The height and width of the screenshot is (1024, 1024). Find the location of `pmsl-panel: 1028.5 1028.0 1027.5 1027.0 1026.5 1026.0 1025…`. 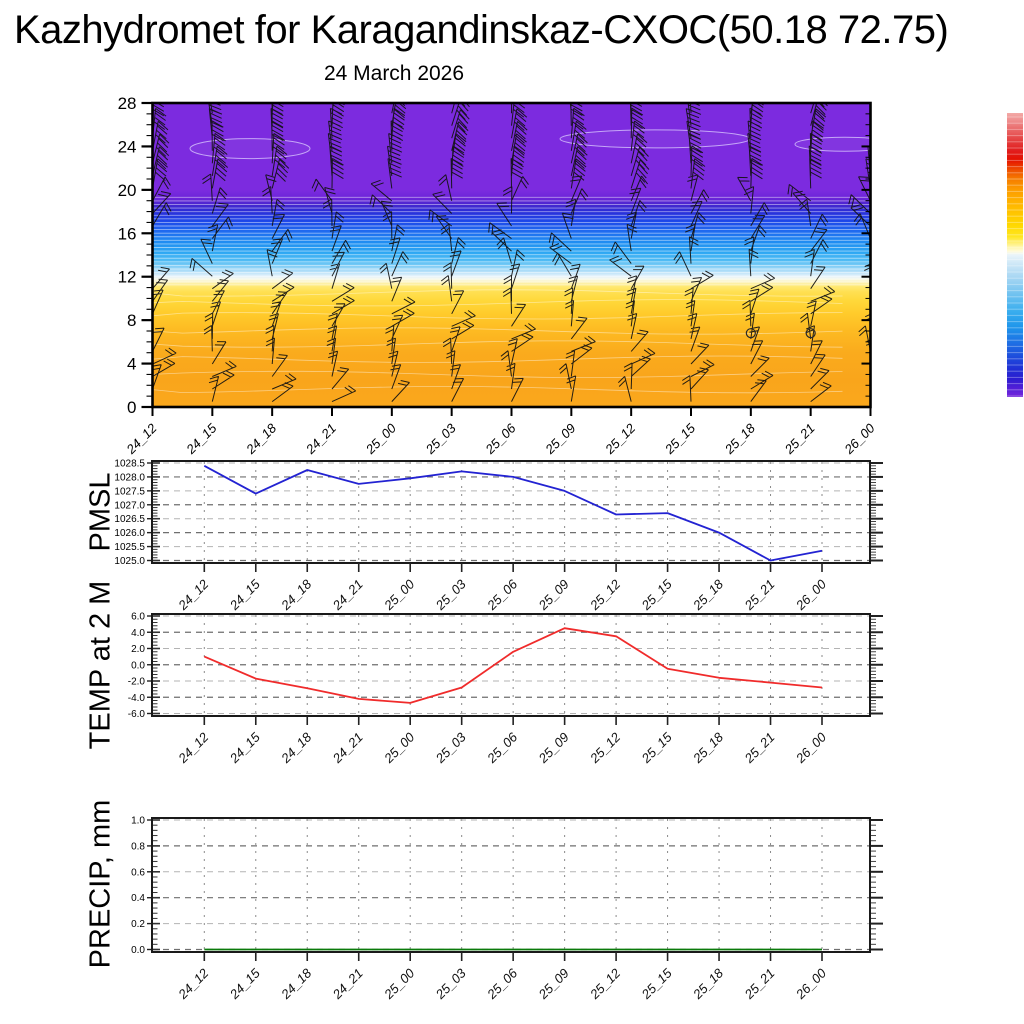

pmsl-panel: 1028.5 1028.0 1027.5 1027.0 1026.5 1026.0 1025… is located at coordinates (498, 536).